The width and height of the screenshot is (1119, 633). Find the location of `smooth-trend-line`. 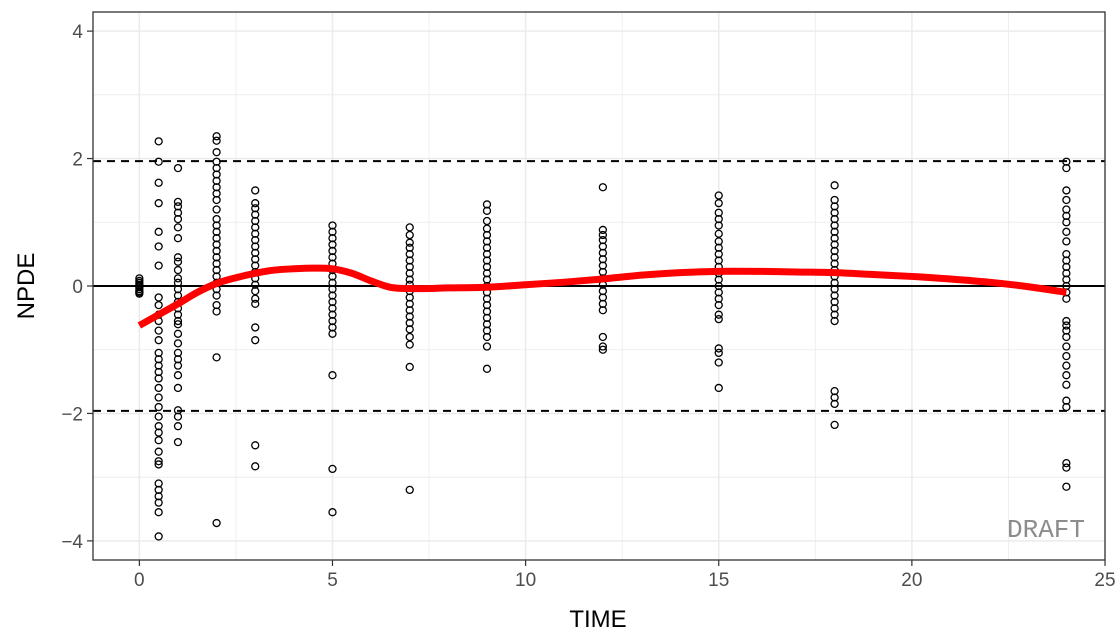

smooth-trend-line is located at coordinates (602, 296).